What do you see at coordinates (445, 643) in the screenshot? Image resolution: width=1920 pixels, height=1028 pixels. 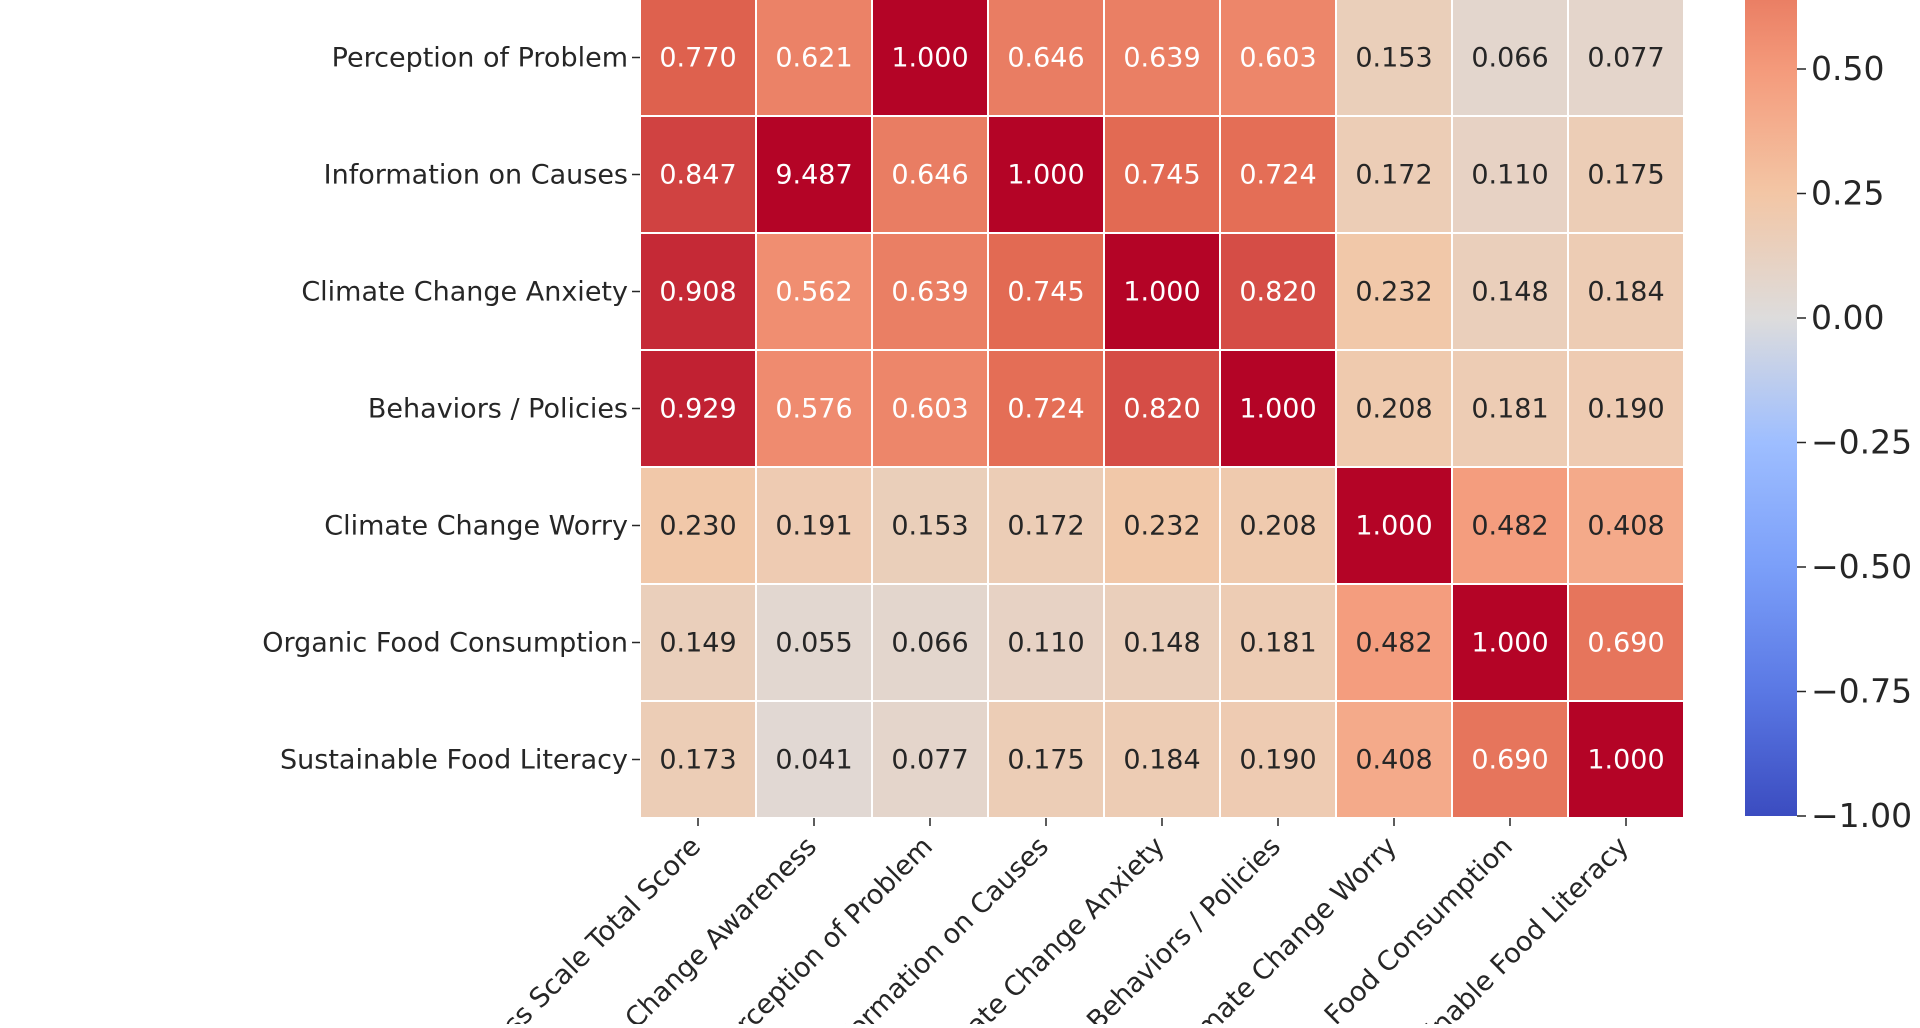 I see `row-label: Organic Food Consumption` at bounding box center [445, 643].